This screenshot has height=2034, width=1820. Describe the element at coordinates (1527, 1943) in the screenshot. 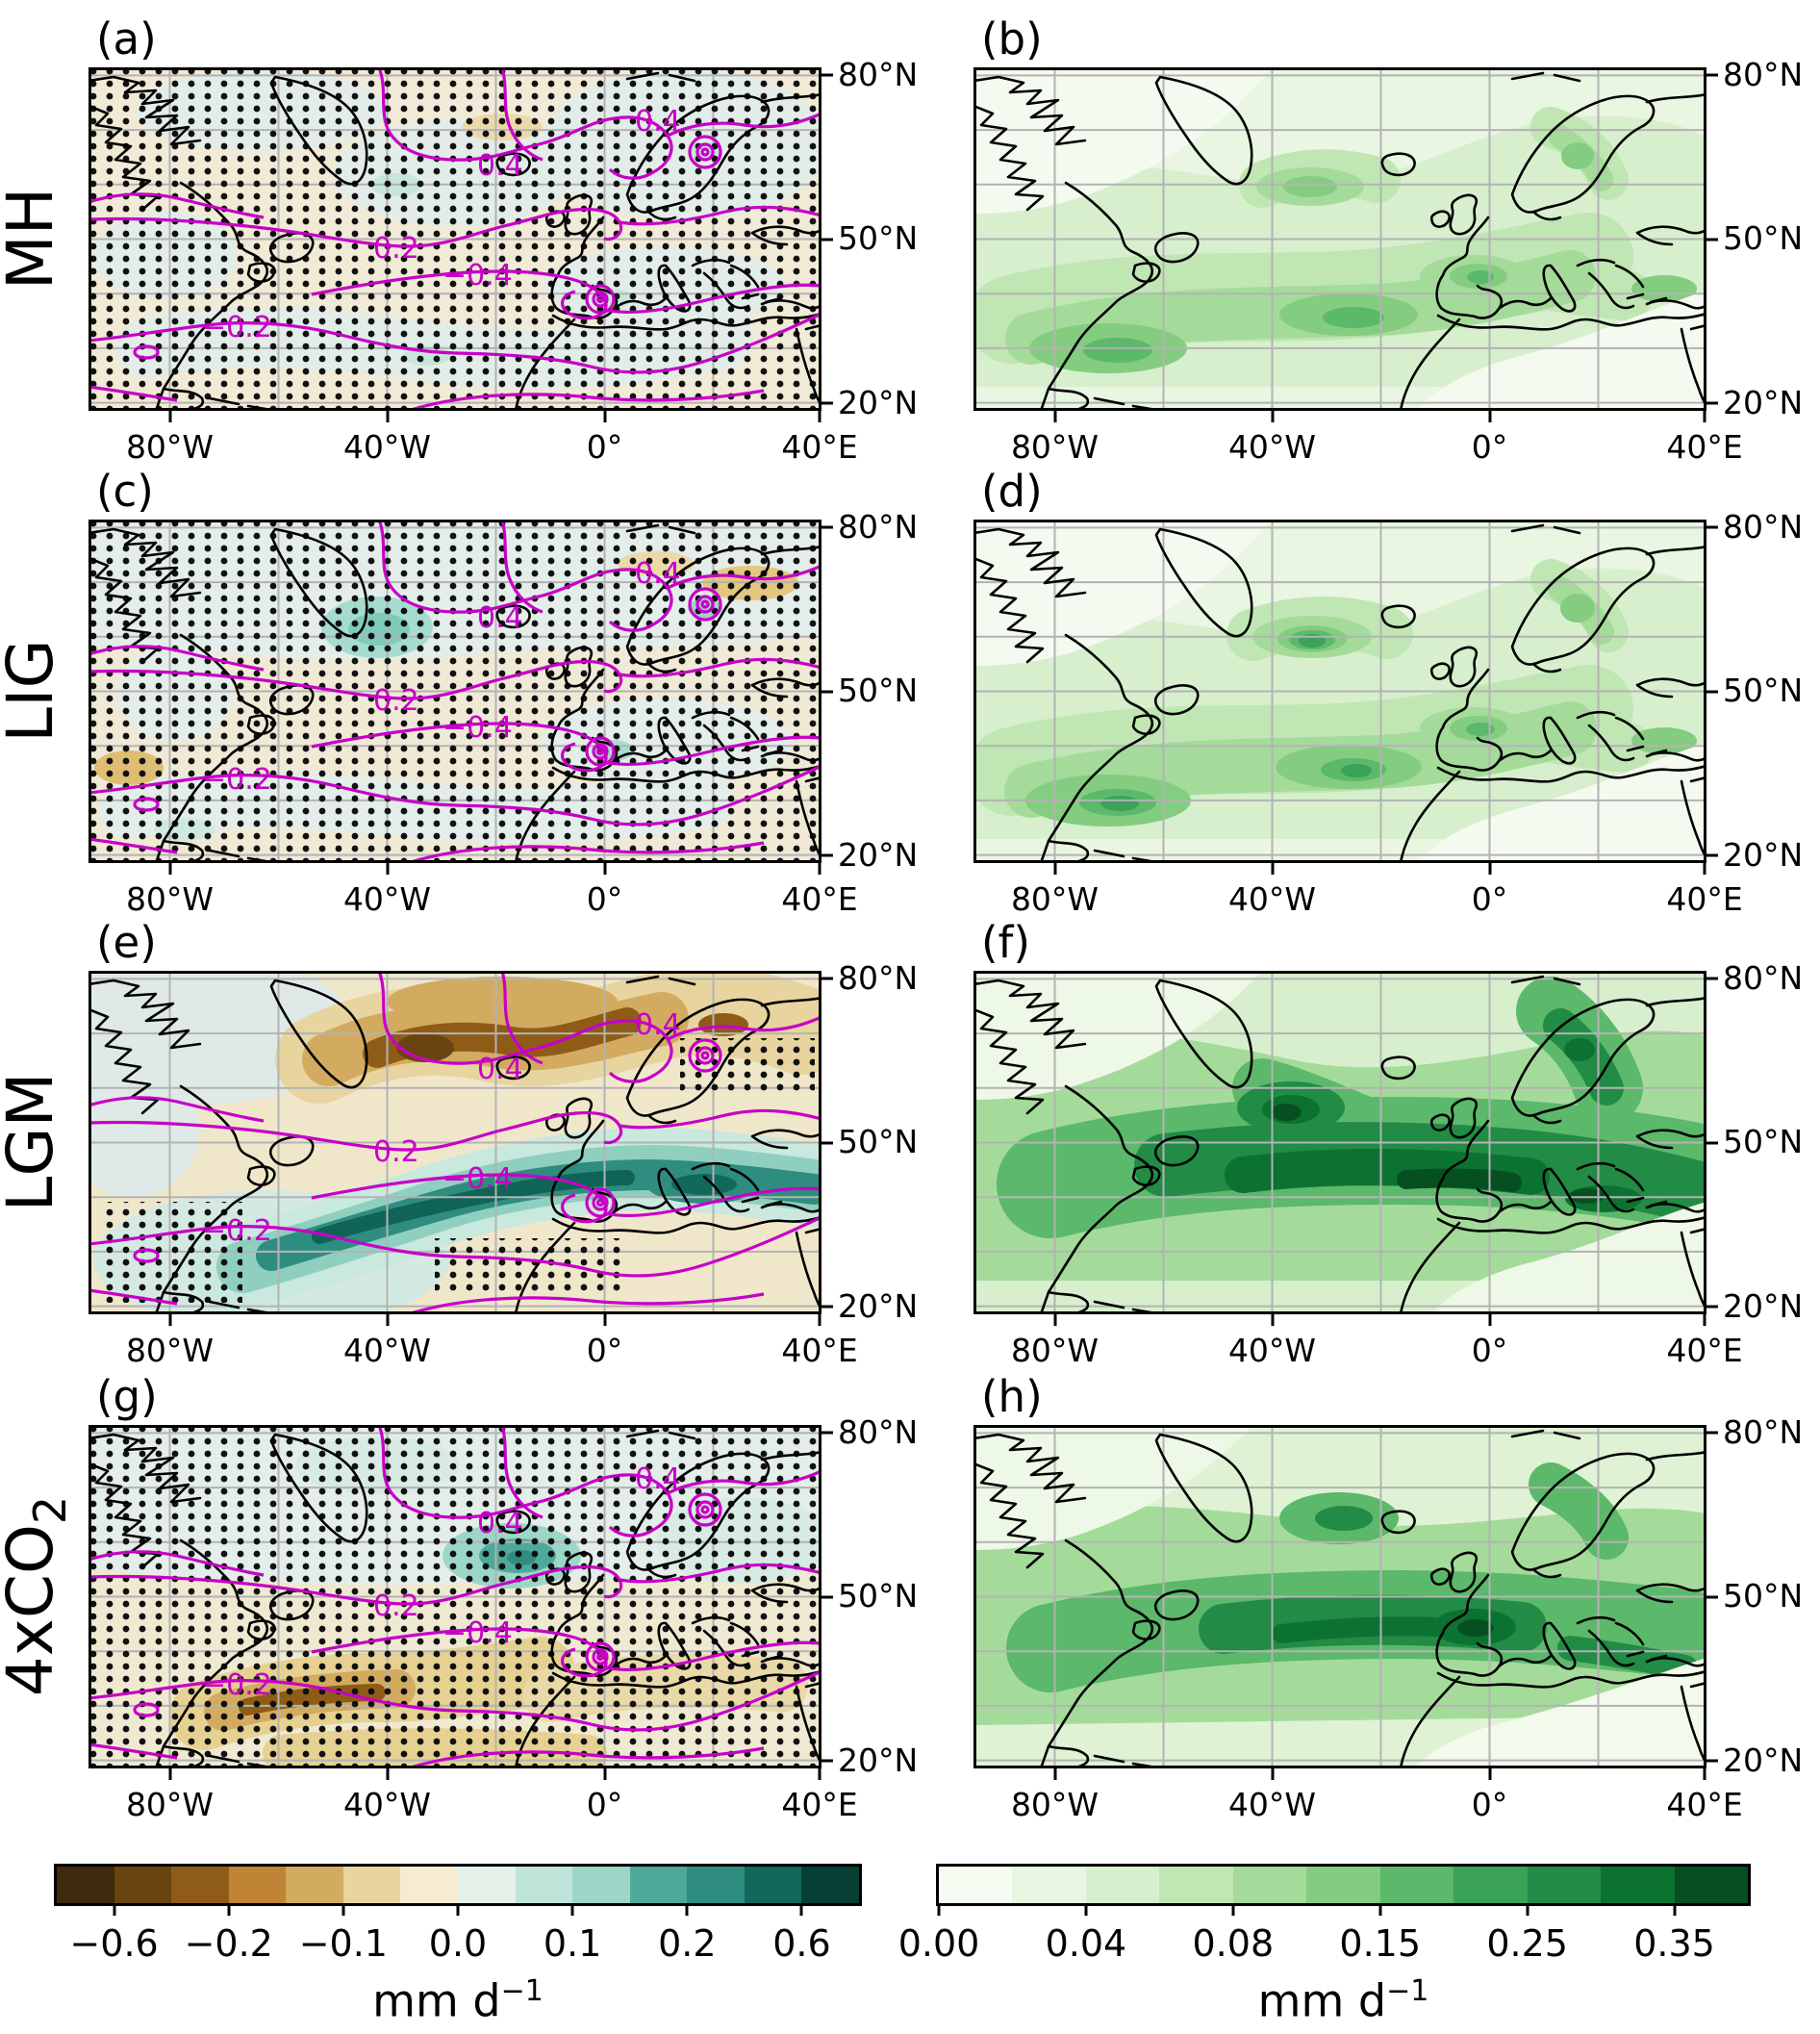

I see `colorbar-tick-label: 0.25` at that location.